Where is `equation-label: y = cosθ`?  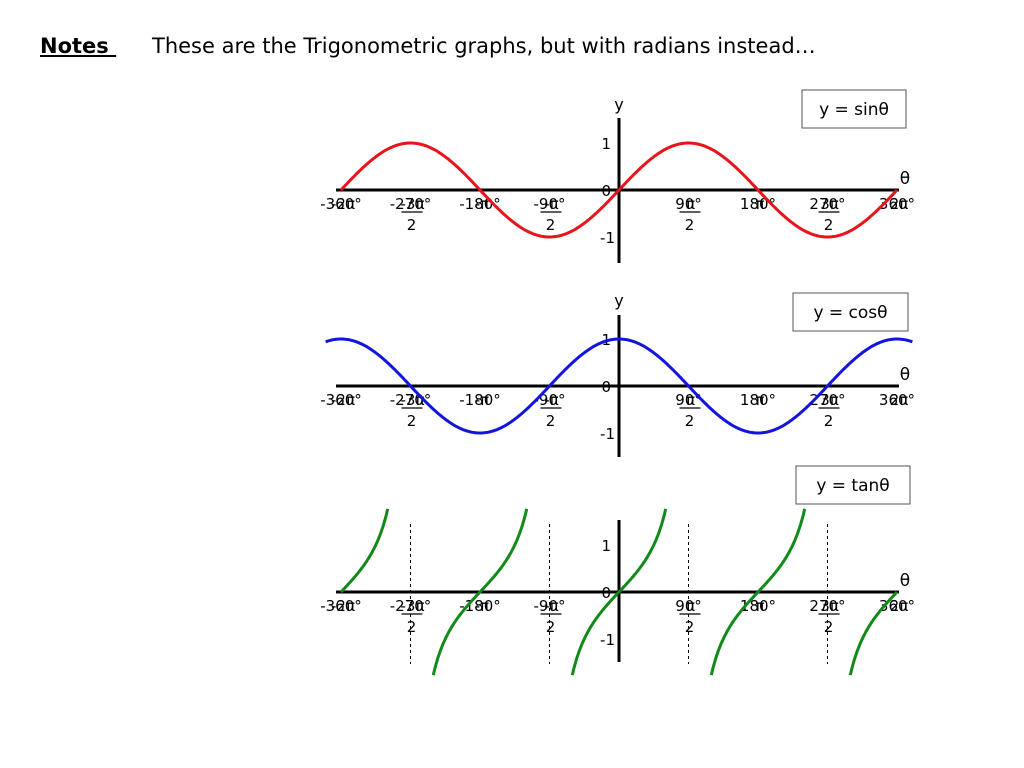 equation-label: y = cosθ is located at coordinates (850, 313).